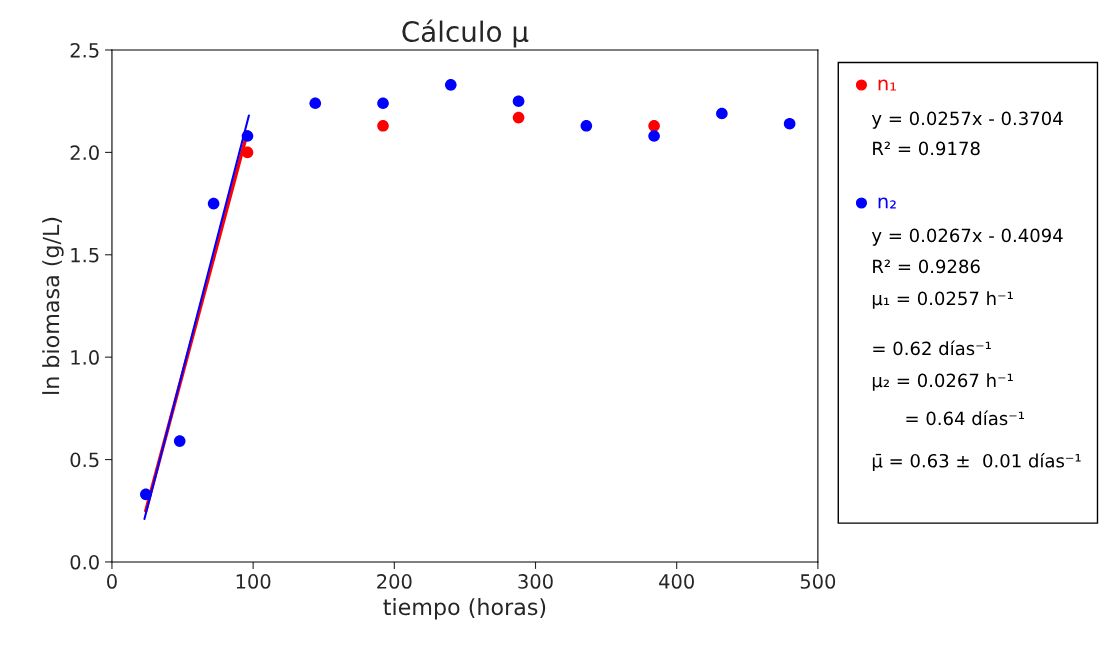 The width and height of the screenshot is (1103, 658). What do you see at coordinates (464, 609) in the screenshot?
I see `x-axis-title: tiempo (horas)` at bounding box center [464, 609].